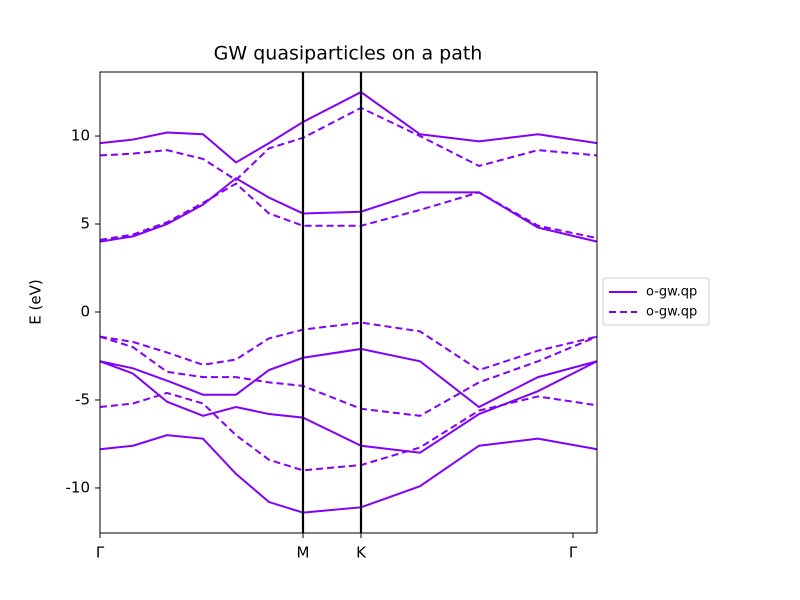 The width and height of the screenshot is (800, 600). Describe the element at coordinates (78, 487) in the screenshot. I see `y-tick-label: -10` at that location.